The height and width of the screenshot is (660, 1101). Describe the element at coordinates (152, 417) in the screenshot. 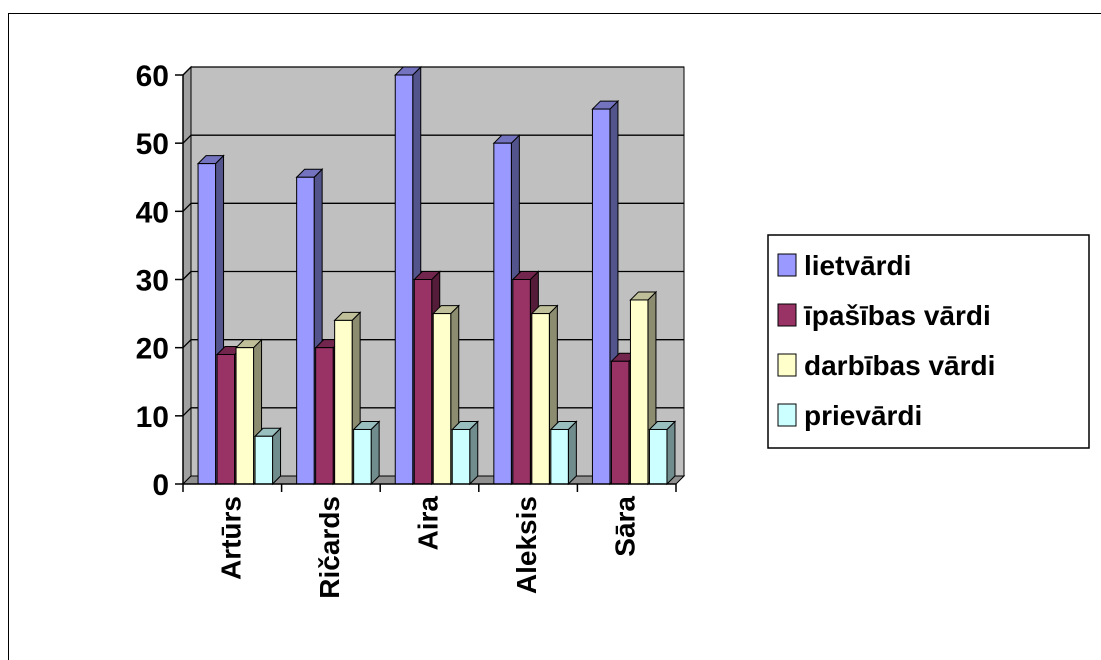

I see `y-tick-label: 10` at that location.